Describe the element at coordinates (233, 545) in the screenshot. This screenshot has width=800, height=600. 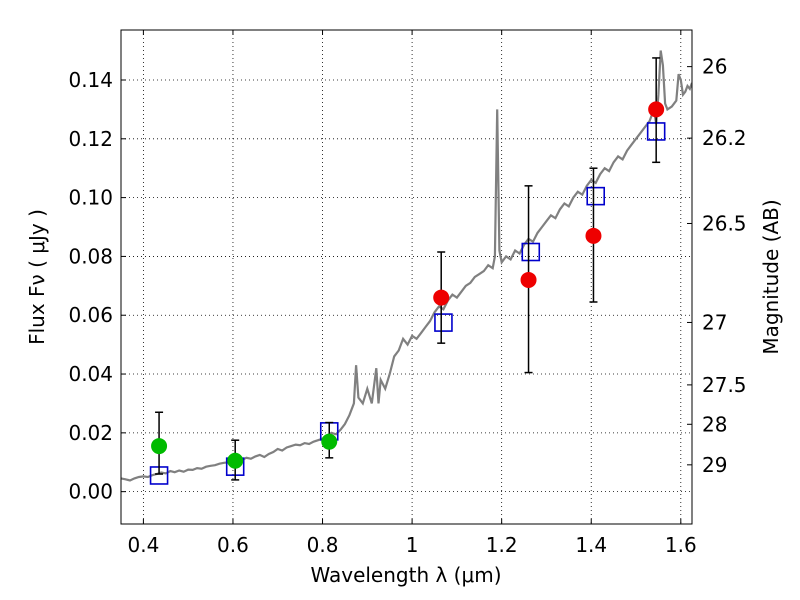
I see `x-tick-label: 0.6` at that location.